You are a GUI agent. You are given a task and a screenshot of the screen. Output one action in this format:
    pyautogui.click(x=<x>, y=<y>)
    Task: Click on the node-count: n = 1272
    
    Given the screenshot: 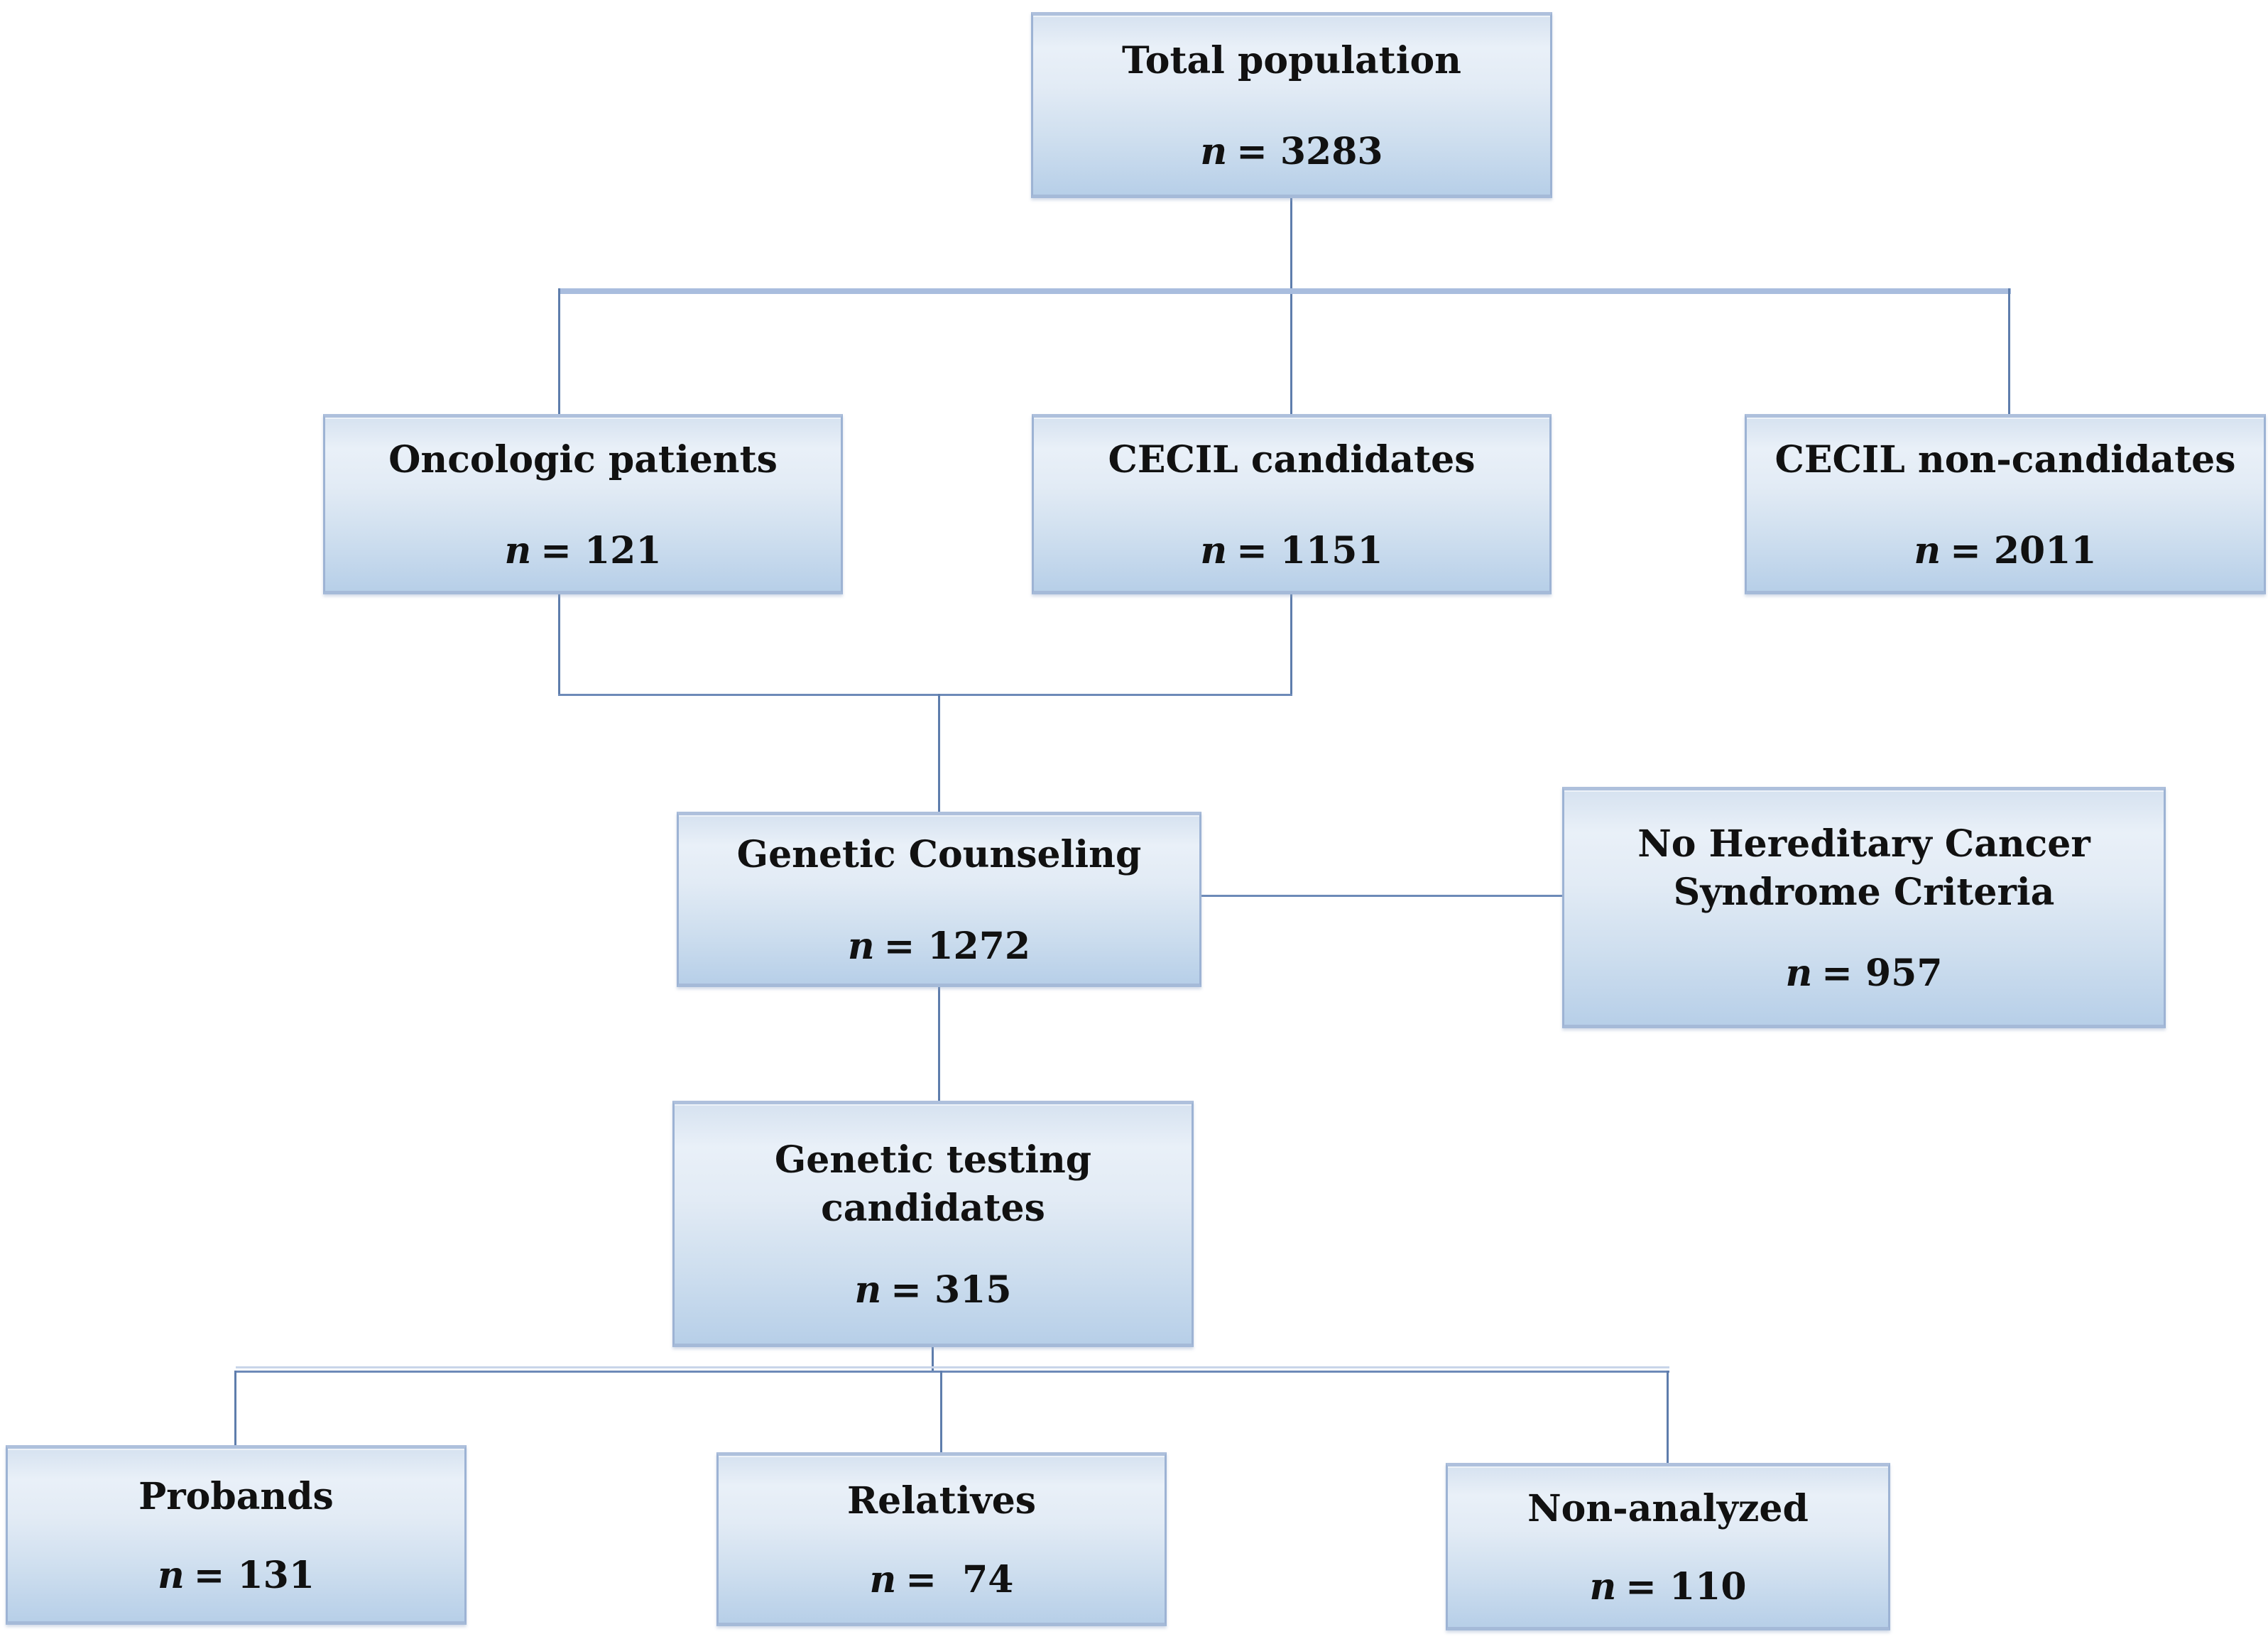 What is the action you would take?
    pyautogui.click(x=939, y=946)
    